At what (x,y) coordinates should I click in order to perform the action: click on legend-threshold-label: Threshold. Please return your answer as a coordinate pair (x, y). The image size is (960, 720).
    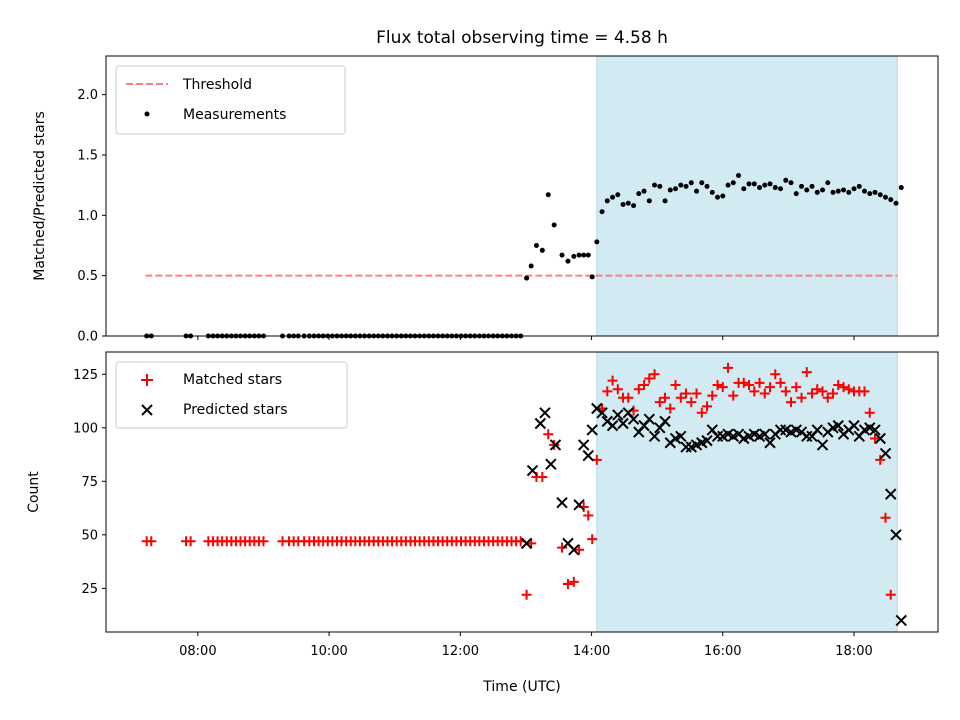
    Looking at the image, I should click on (217, 85).